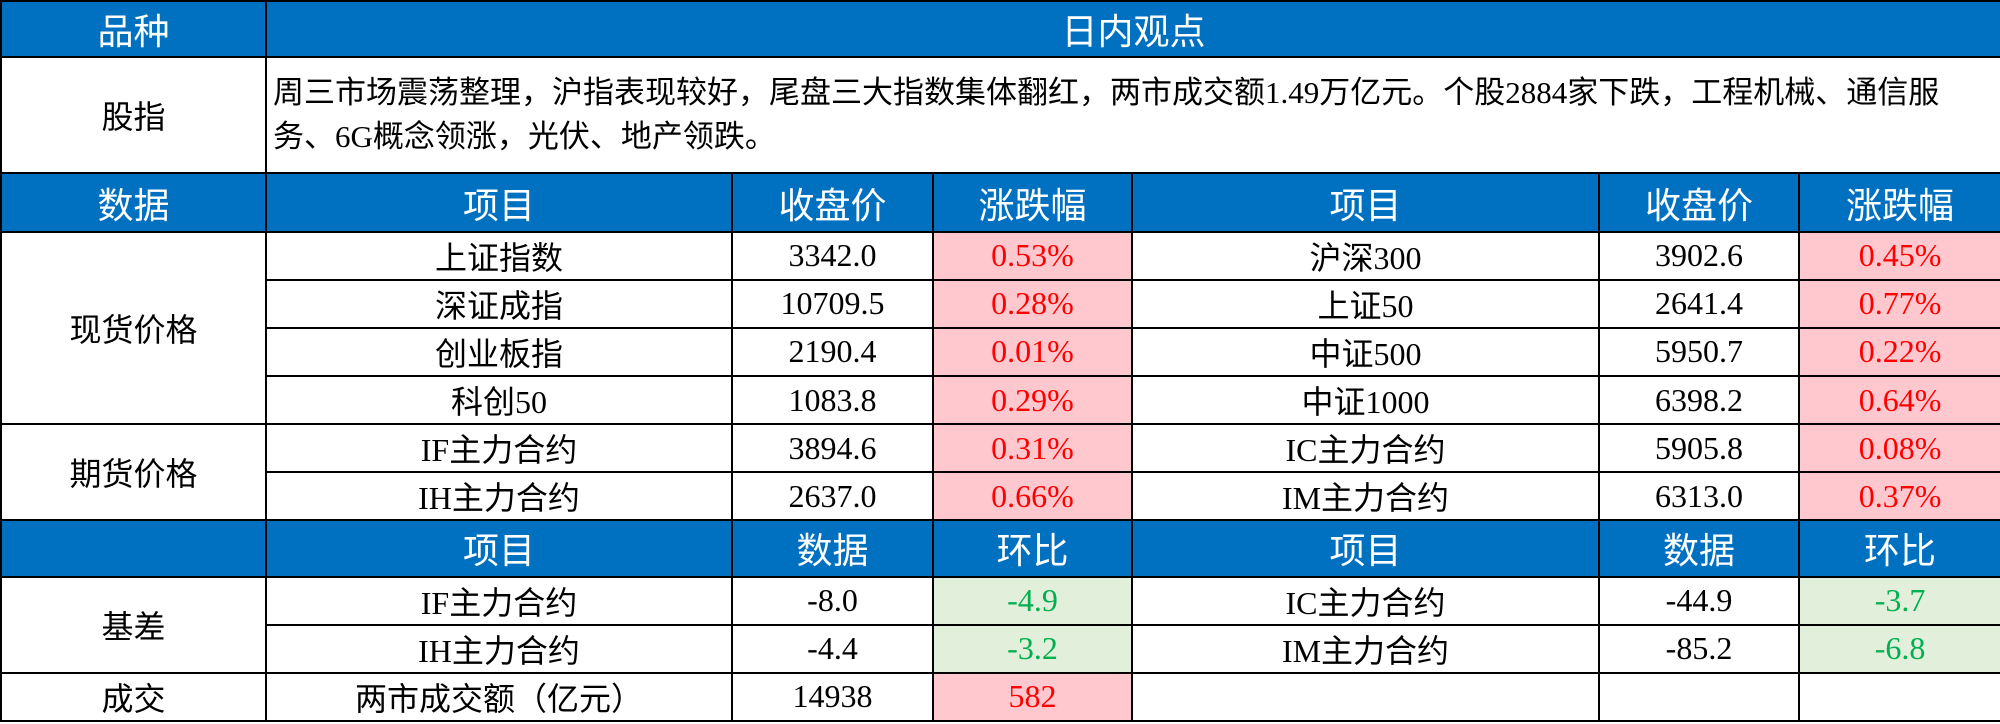 The image size is (2000, 724). Describe the element at coordinates (1898, 400) in the screenshot. I see `data-cell: 0.64%` at that location.